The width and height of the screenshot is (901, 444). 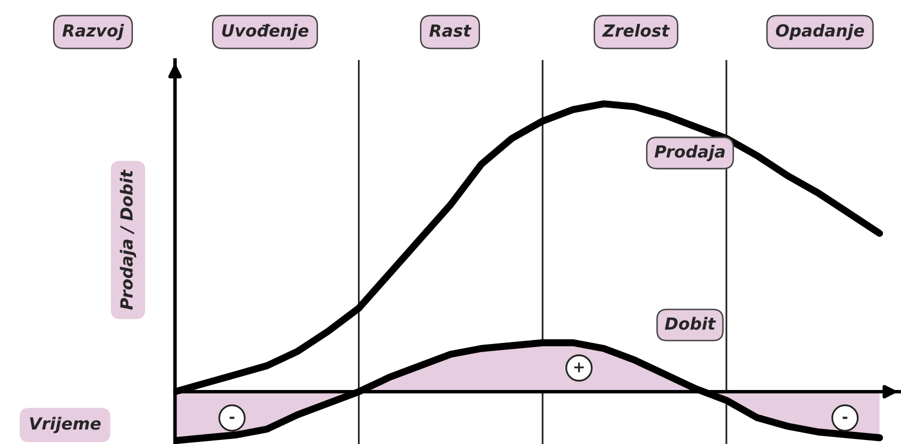 What do you see at coordinates (820, 32) in the screenshot?
I see `text: Opadanje` at bounding box center [820, 32].